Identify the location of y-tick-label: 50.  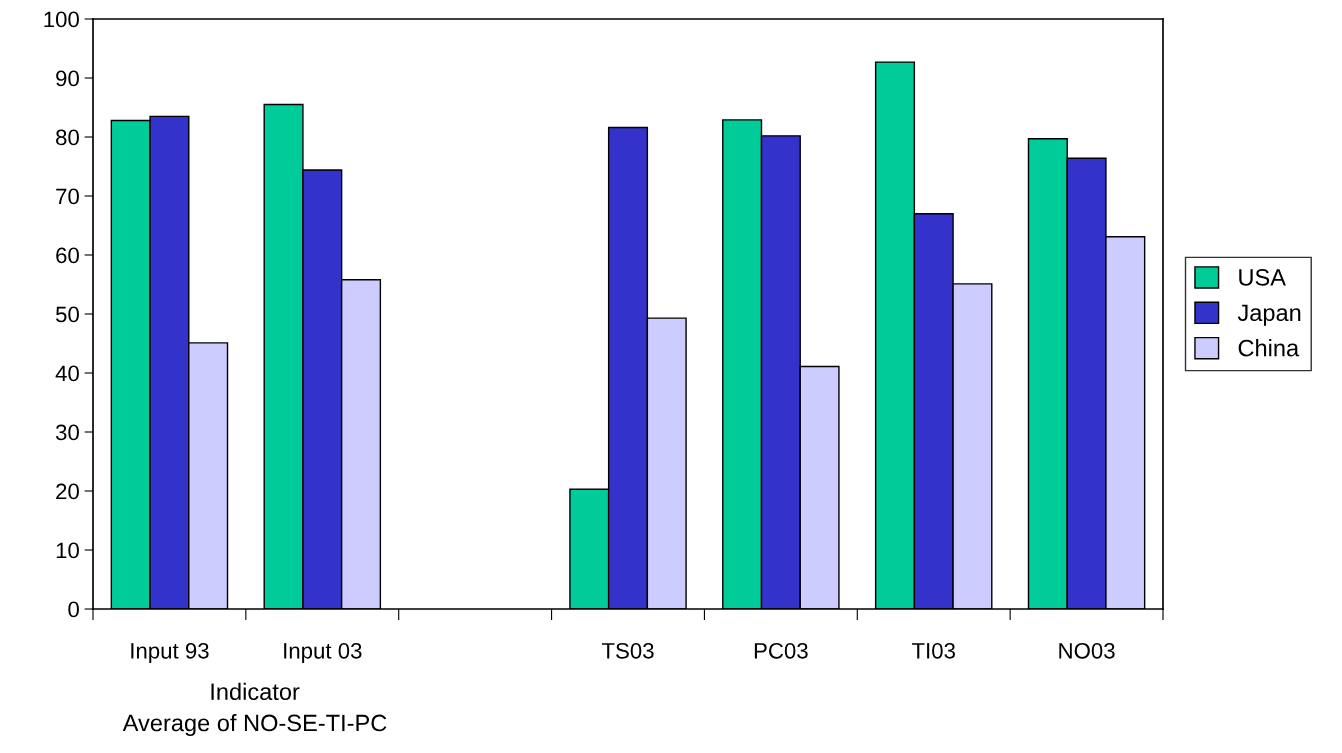
(67, 314).